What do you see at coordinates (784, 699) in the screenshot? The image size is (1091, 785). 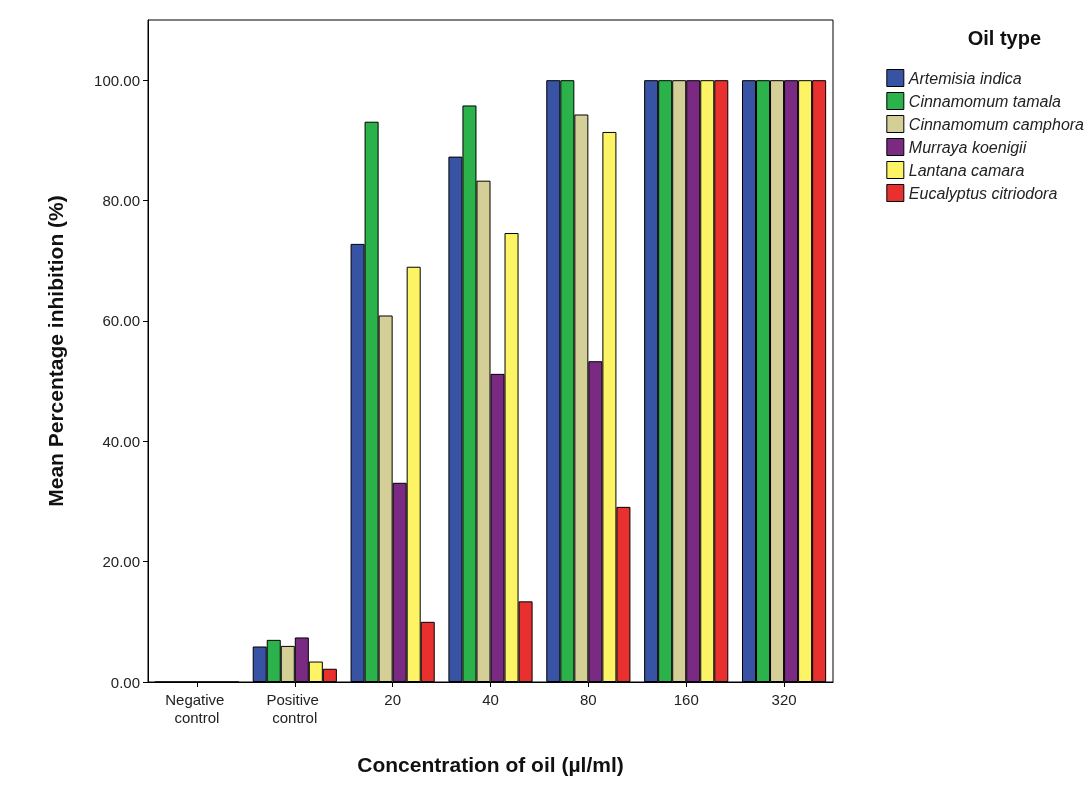 I see `x-tick-label: 320` at bounding box center [784, 699].